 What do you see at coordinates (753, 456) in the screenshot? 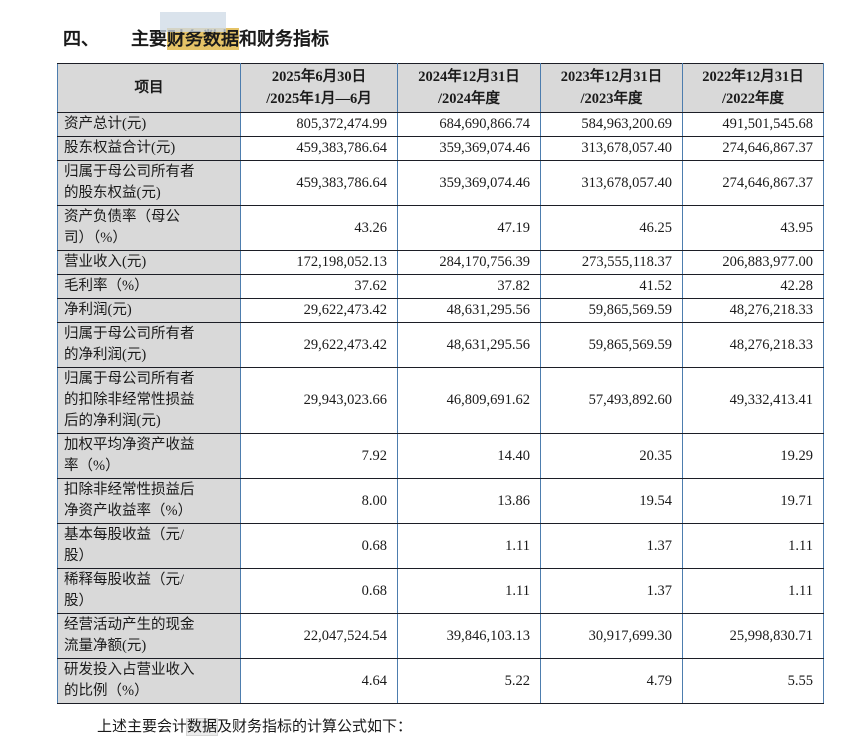
I see `value-cell: 19.29` at bounding box center [753, 456].